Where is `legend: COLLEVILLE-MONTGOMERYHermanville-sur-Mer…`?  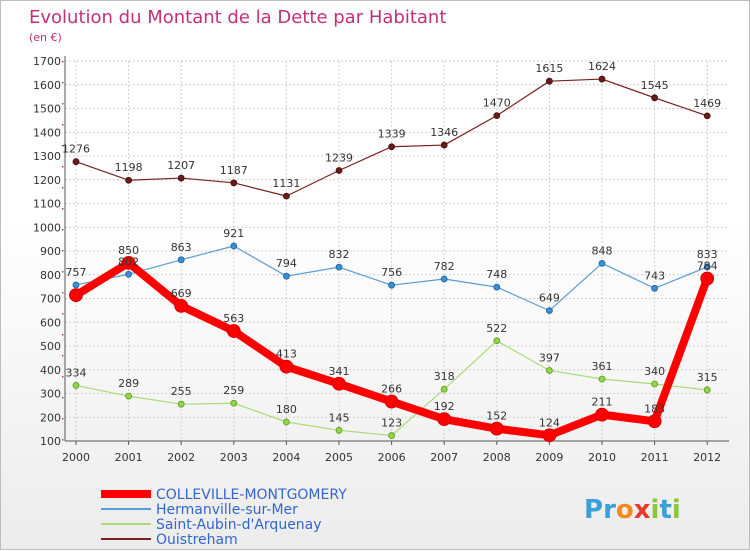 legend: COLLEVILLE-MONTGOMERYHermanville-sur-Mer… is located at coordinates (224, 517).